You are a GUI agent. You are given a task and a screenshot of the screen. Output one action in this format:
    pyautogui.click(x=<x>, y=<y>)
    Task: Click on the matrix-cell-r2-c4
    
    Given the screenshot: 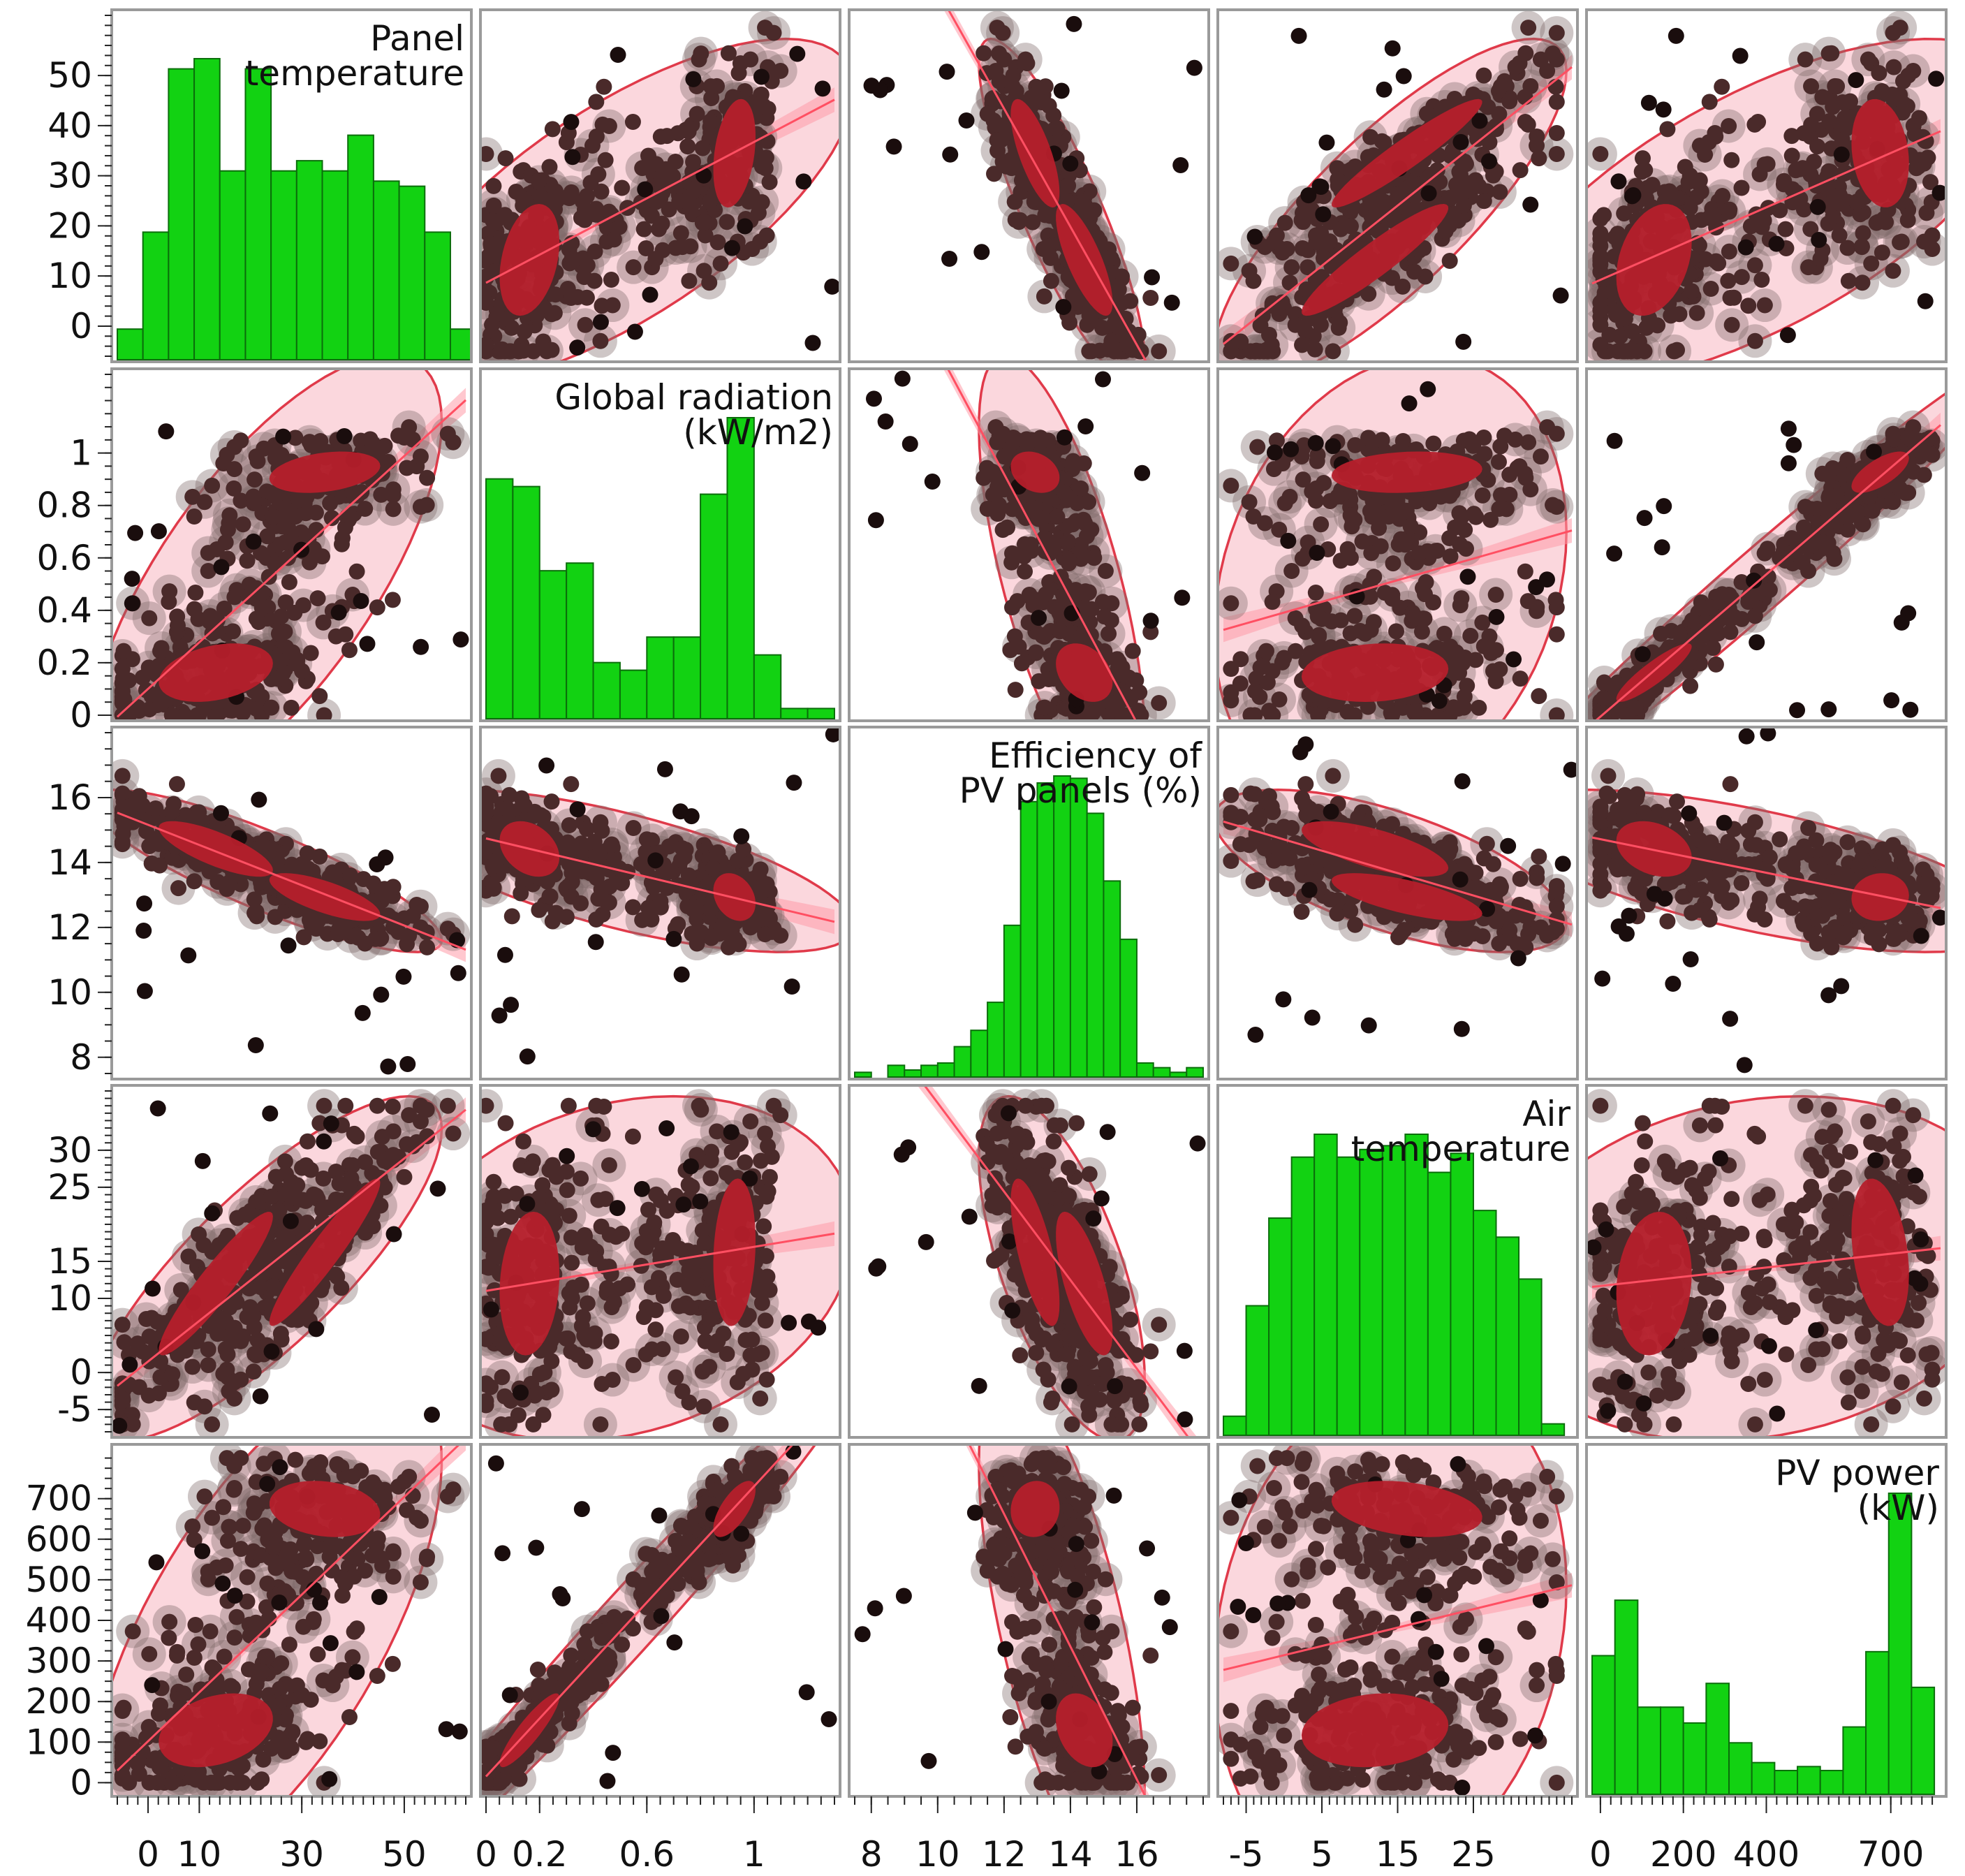 What is the action you would take?
    pyautogui.click(x=1397, y=544)
    